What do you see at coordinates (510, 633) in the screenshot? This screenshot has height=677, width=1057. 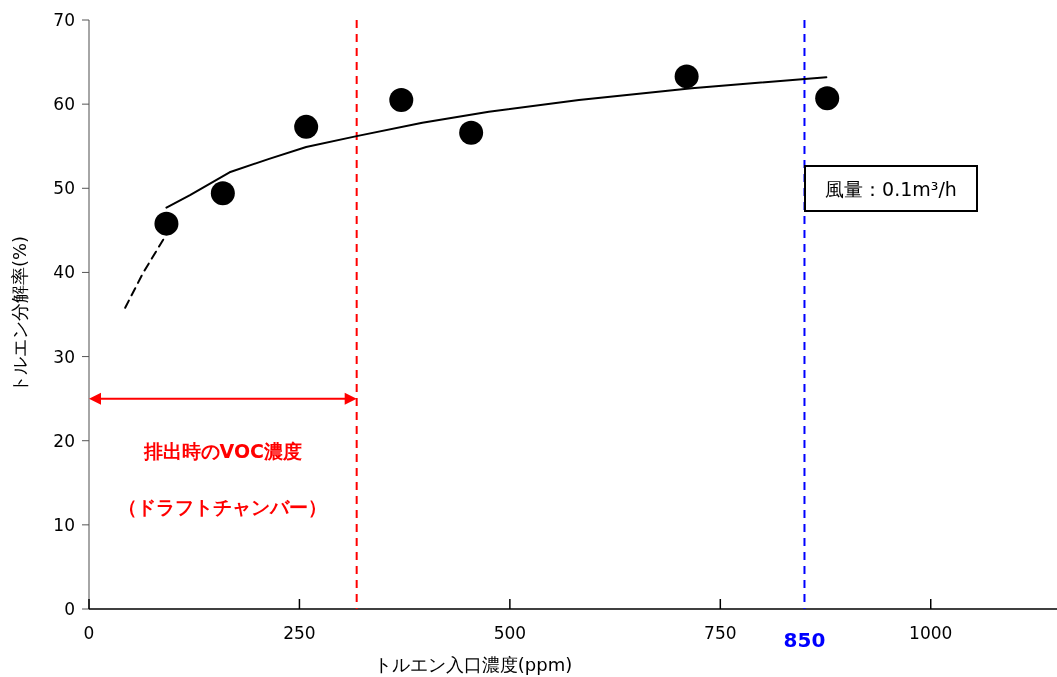 I see `x-tick-label: 500` at bounding box center [510, 633].